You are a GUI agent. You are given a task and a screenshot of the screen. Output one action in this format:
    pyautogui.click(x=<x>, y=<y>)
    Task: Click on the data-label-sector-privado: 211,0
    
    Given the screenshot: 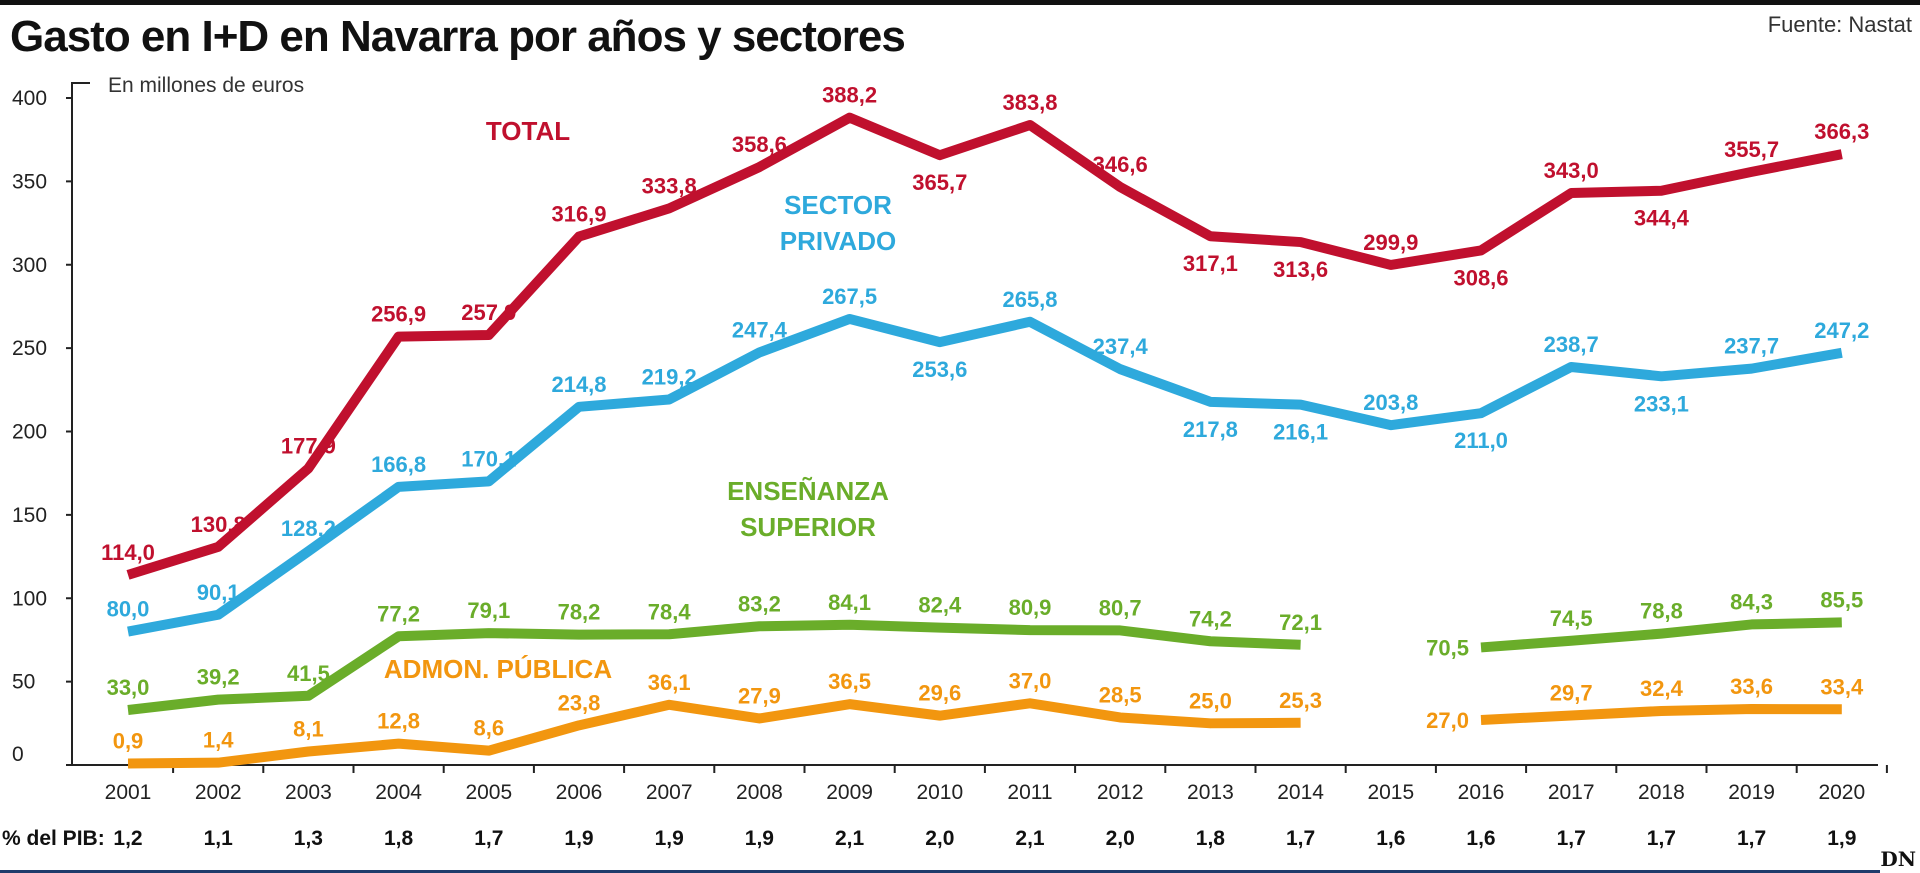 What is the action you would take?
    pyautogui.click(x=1481, y=440)
    